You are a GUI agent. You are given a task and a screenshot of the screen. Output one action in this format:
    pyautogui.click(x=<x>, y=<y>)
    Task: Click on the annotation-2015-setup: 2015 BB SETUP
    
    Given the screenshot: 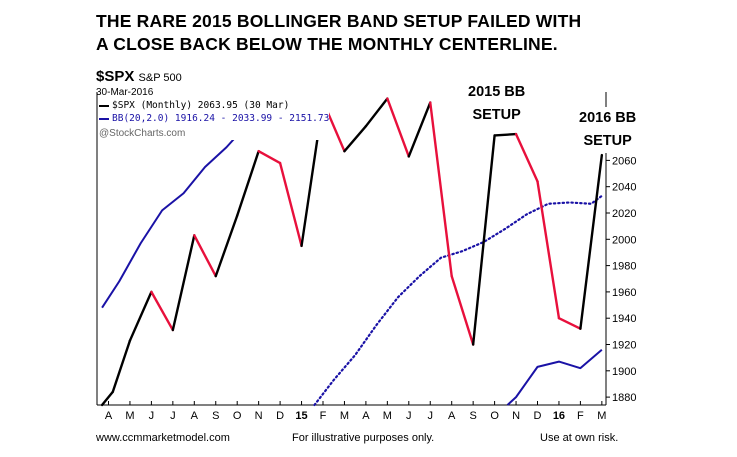 What is the action you would take?
    pyautogui.click(x=497, y=104)
    